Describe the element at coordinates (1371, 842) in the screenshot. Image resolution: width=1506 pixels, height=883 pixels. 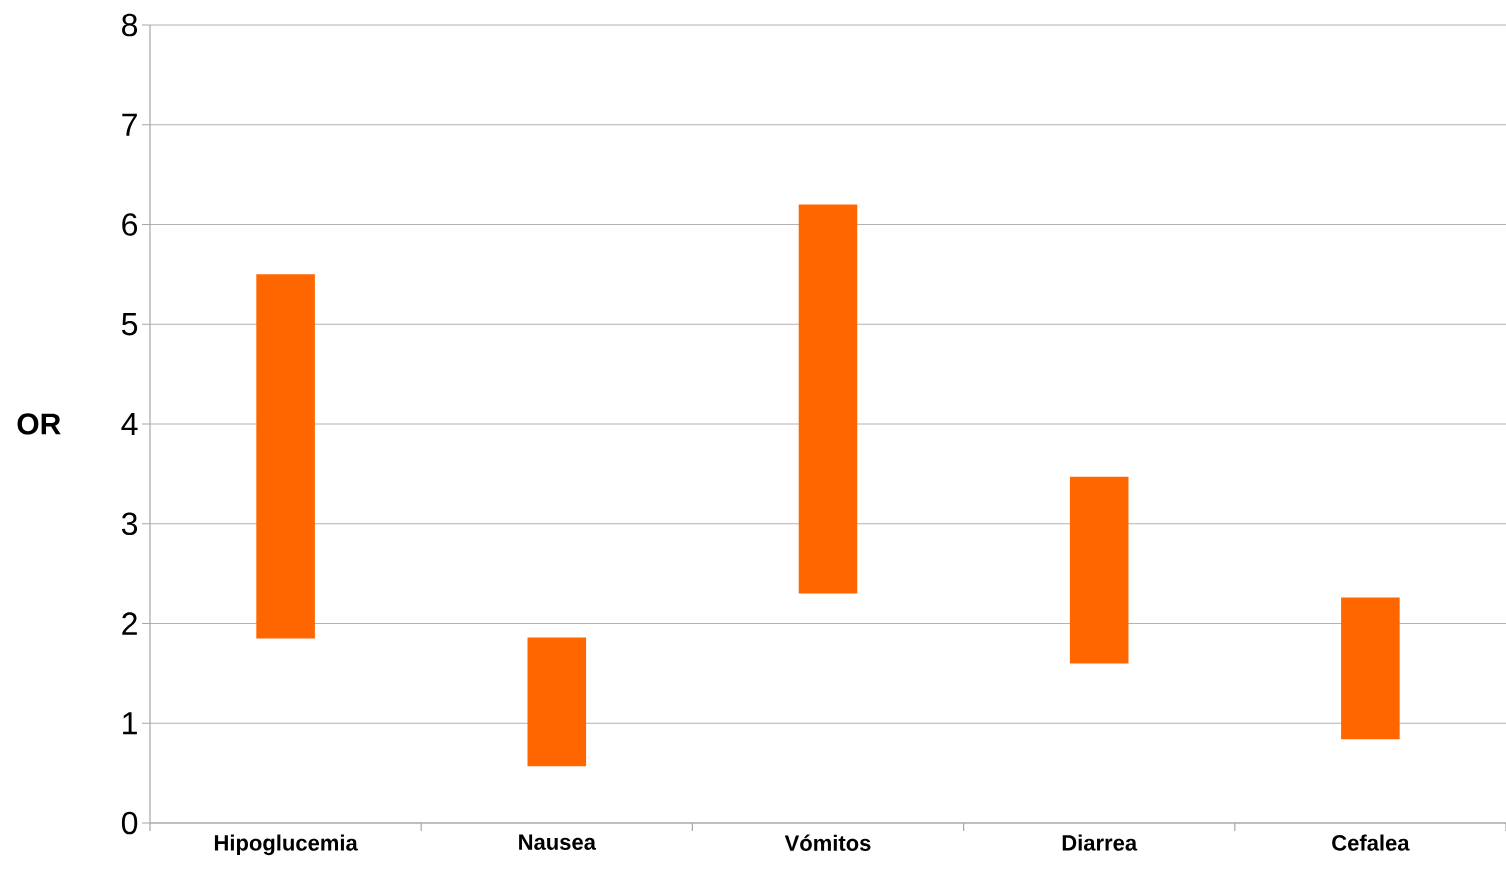
I see `x-tick-label: Cefalea` at that location.